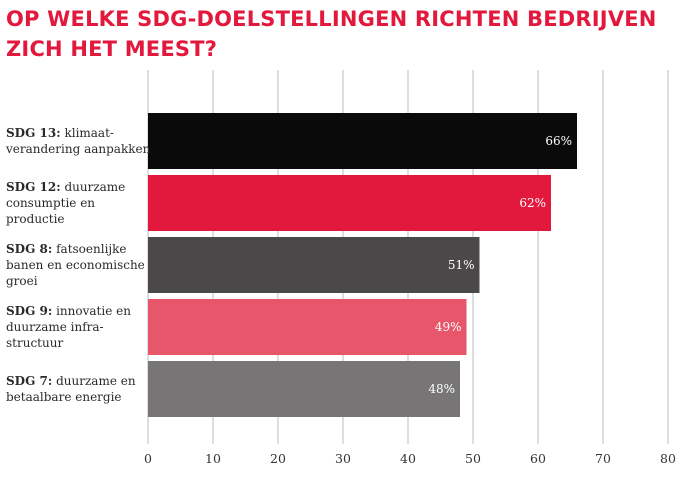 The height and width of the screenshot is (493, 680). Describe the element at coordinates (71, 389) in the screenshot. I see `category-label: SDG 7: duurzame en betaalbare energie` at that location.